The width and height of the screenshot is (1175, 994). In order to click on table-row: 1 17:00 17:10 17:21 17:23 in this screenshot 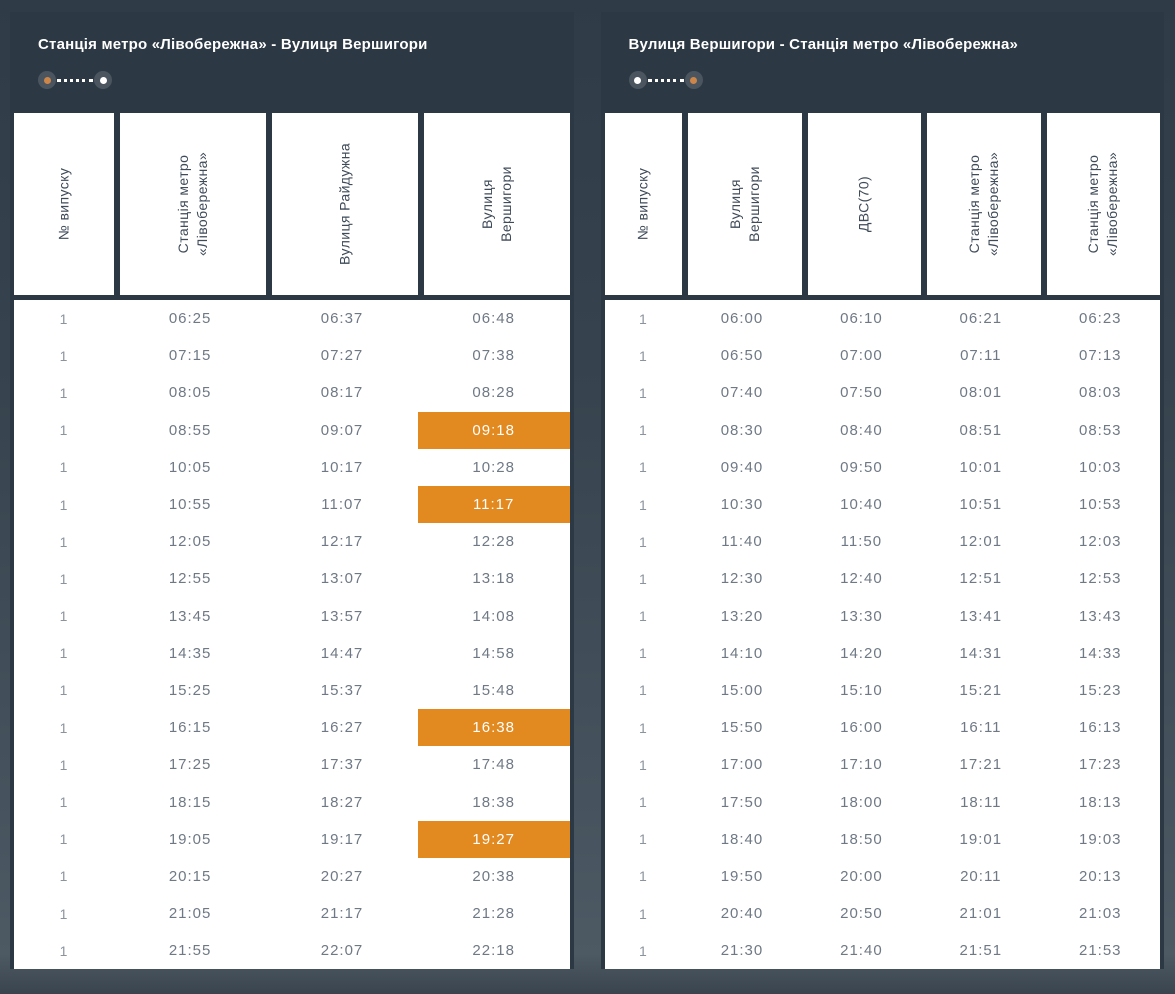, I will do `click(882, 765)`.